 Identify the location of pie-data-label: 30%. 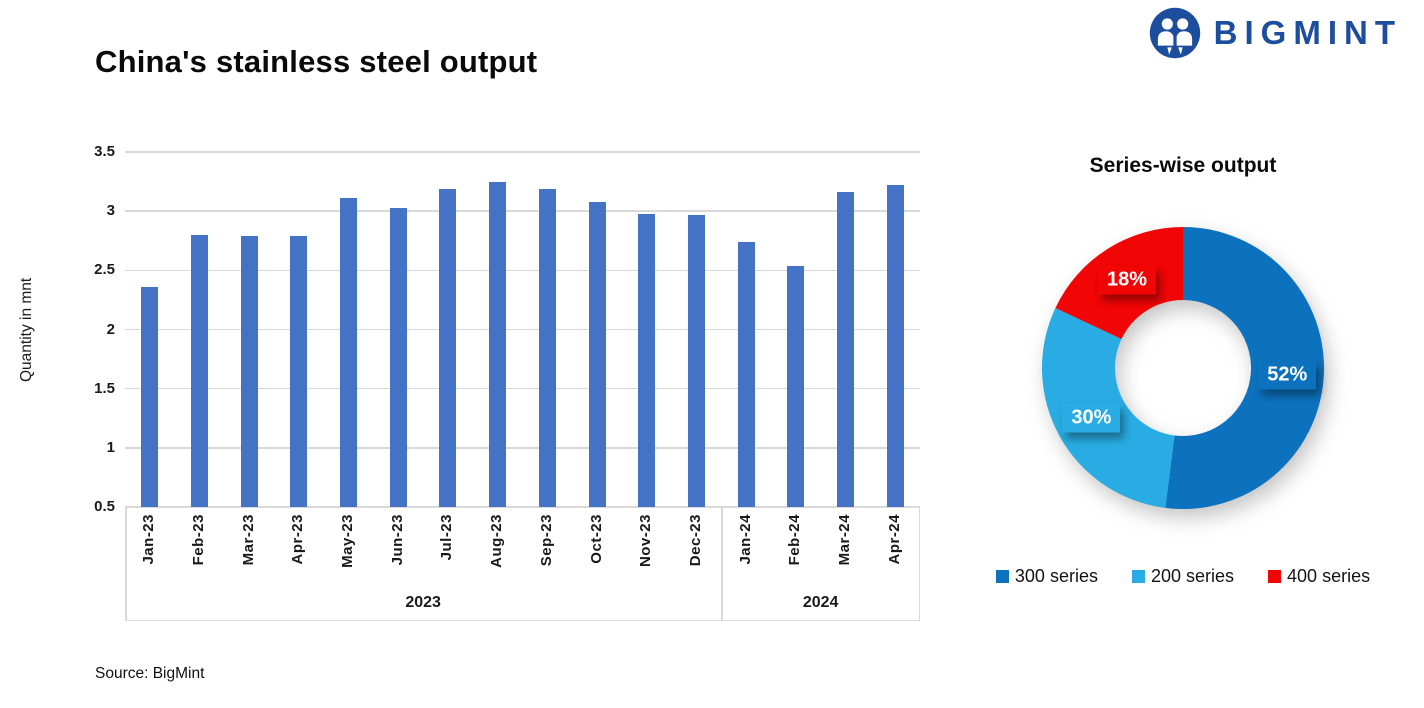
(1091, 418).